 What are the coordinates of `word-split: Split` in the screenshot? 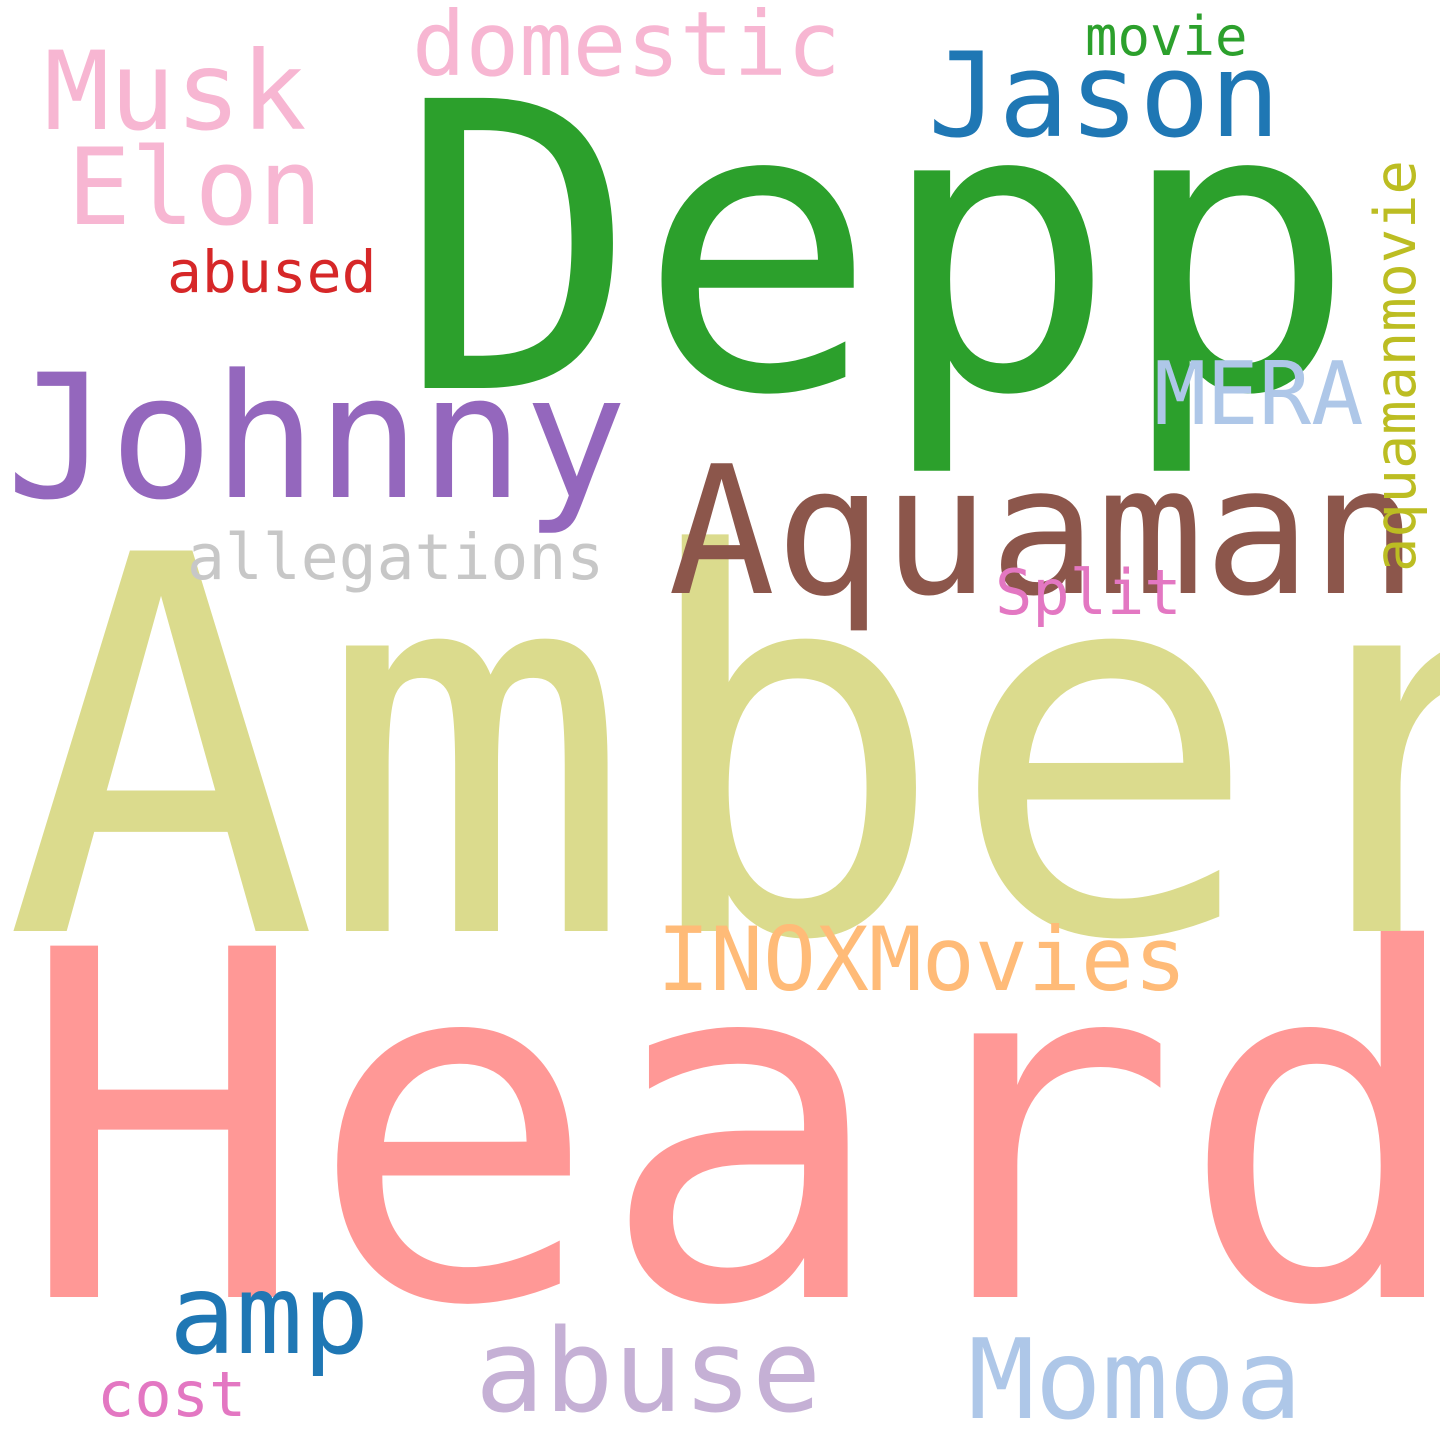 It's located at (1088, 592).